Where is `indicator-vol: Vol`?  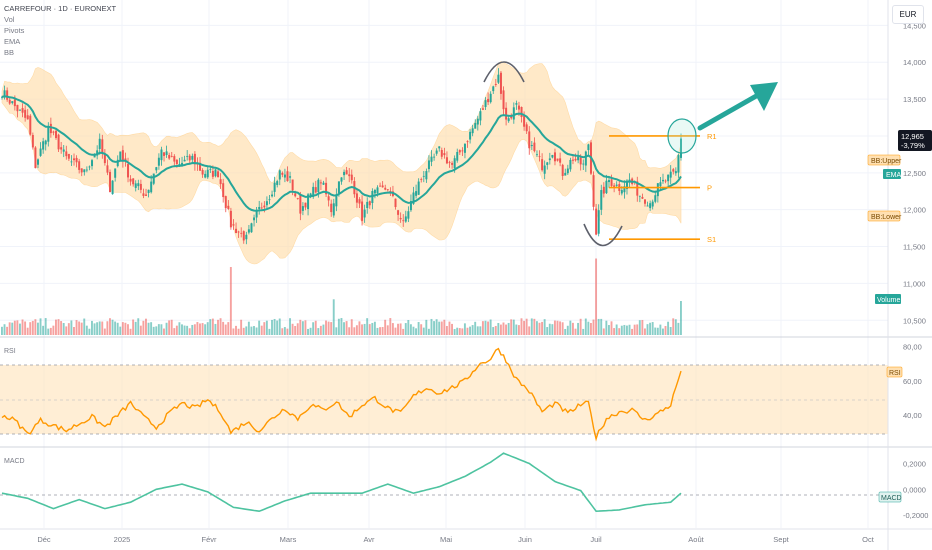 indicator-vol: Vol is located at coordinates (9, 19).